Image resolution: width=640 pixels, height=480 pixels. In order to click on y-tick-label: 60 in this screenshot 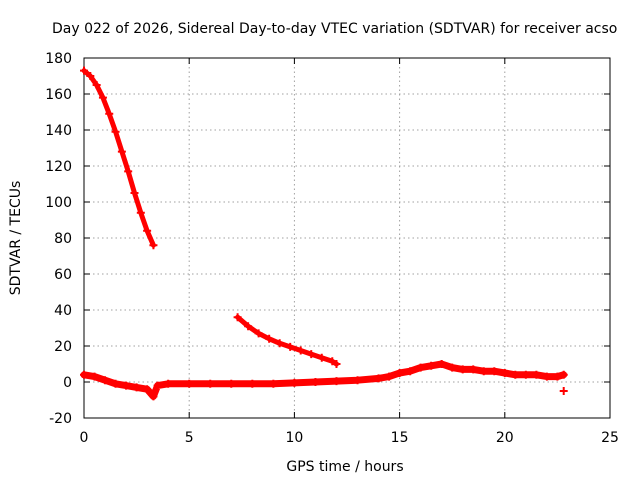, I will do `click(63, 275)`.